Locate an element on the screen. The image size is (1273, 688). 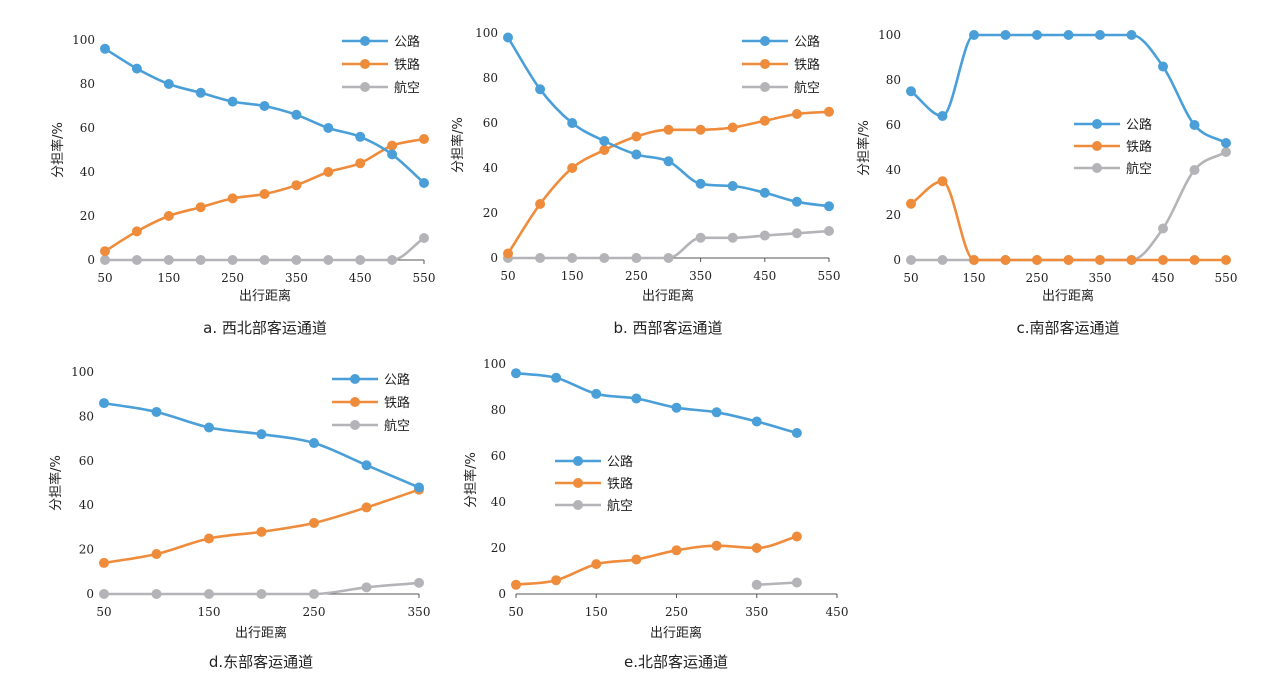
chart-caption: d.东部客运通道 is located at coordinates (261, 662).